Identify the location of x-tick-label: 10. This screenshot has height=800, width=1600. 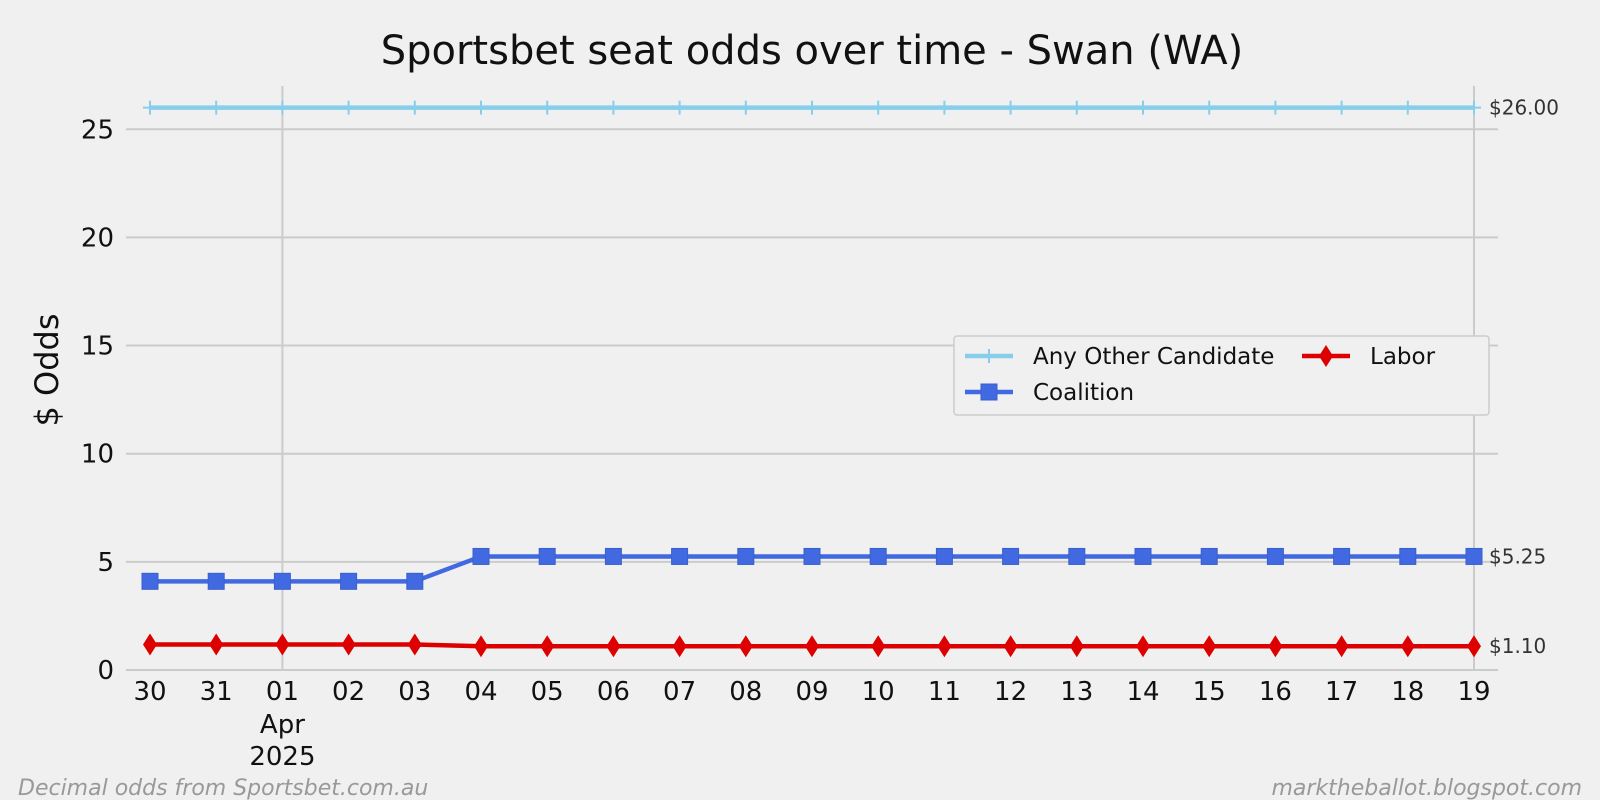
(878, 692).